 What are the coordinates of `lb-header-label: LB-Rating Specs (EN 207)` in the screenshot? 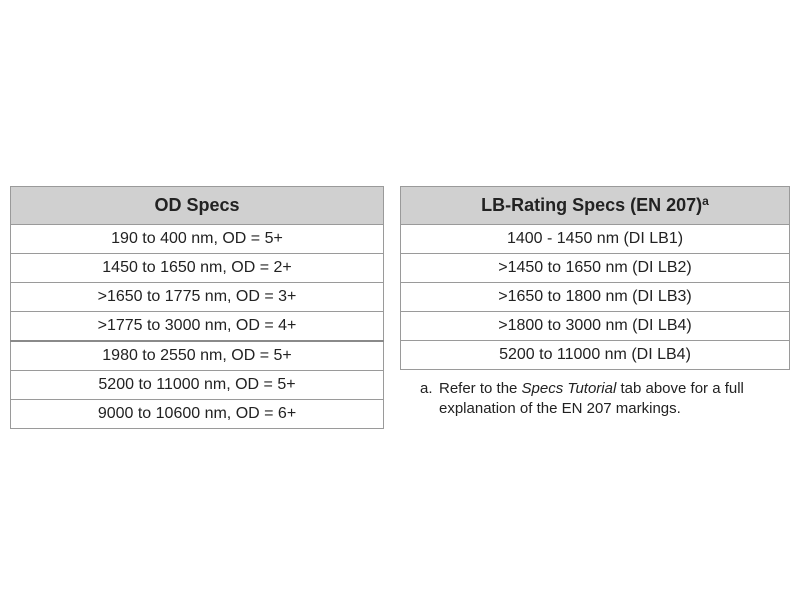 It's located at (592, 205).